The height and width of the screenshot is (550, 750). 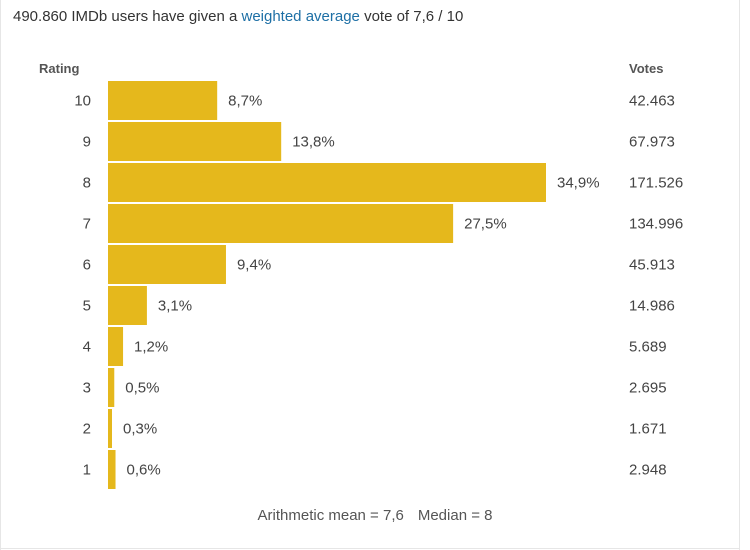 I want to click on percent-label-6: 9,4%, so click(x=254, y=265).